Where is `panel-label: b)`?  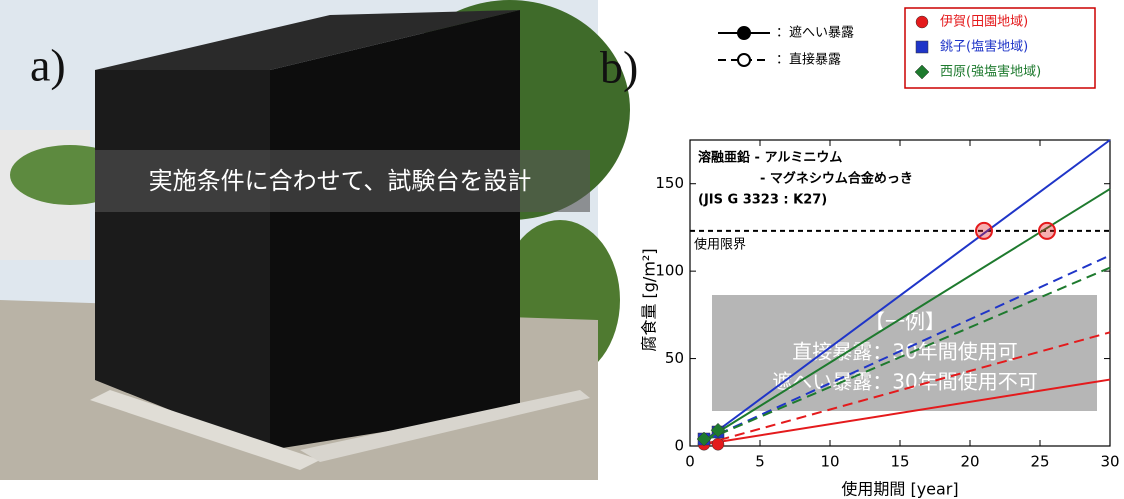
panel-label: b) is located at coordinates (619, 67).